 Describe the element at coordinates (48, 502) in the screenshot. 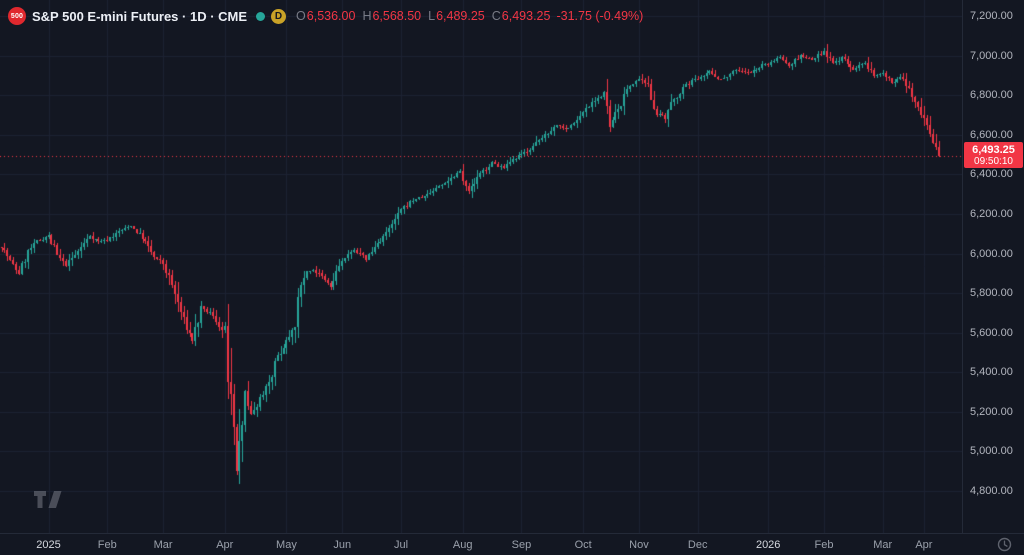

I see `tradingview-logo-icon` at that location.